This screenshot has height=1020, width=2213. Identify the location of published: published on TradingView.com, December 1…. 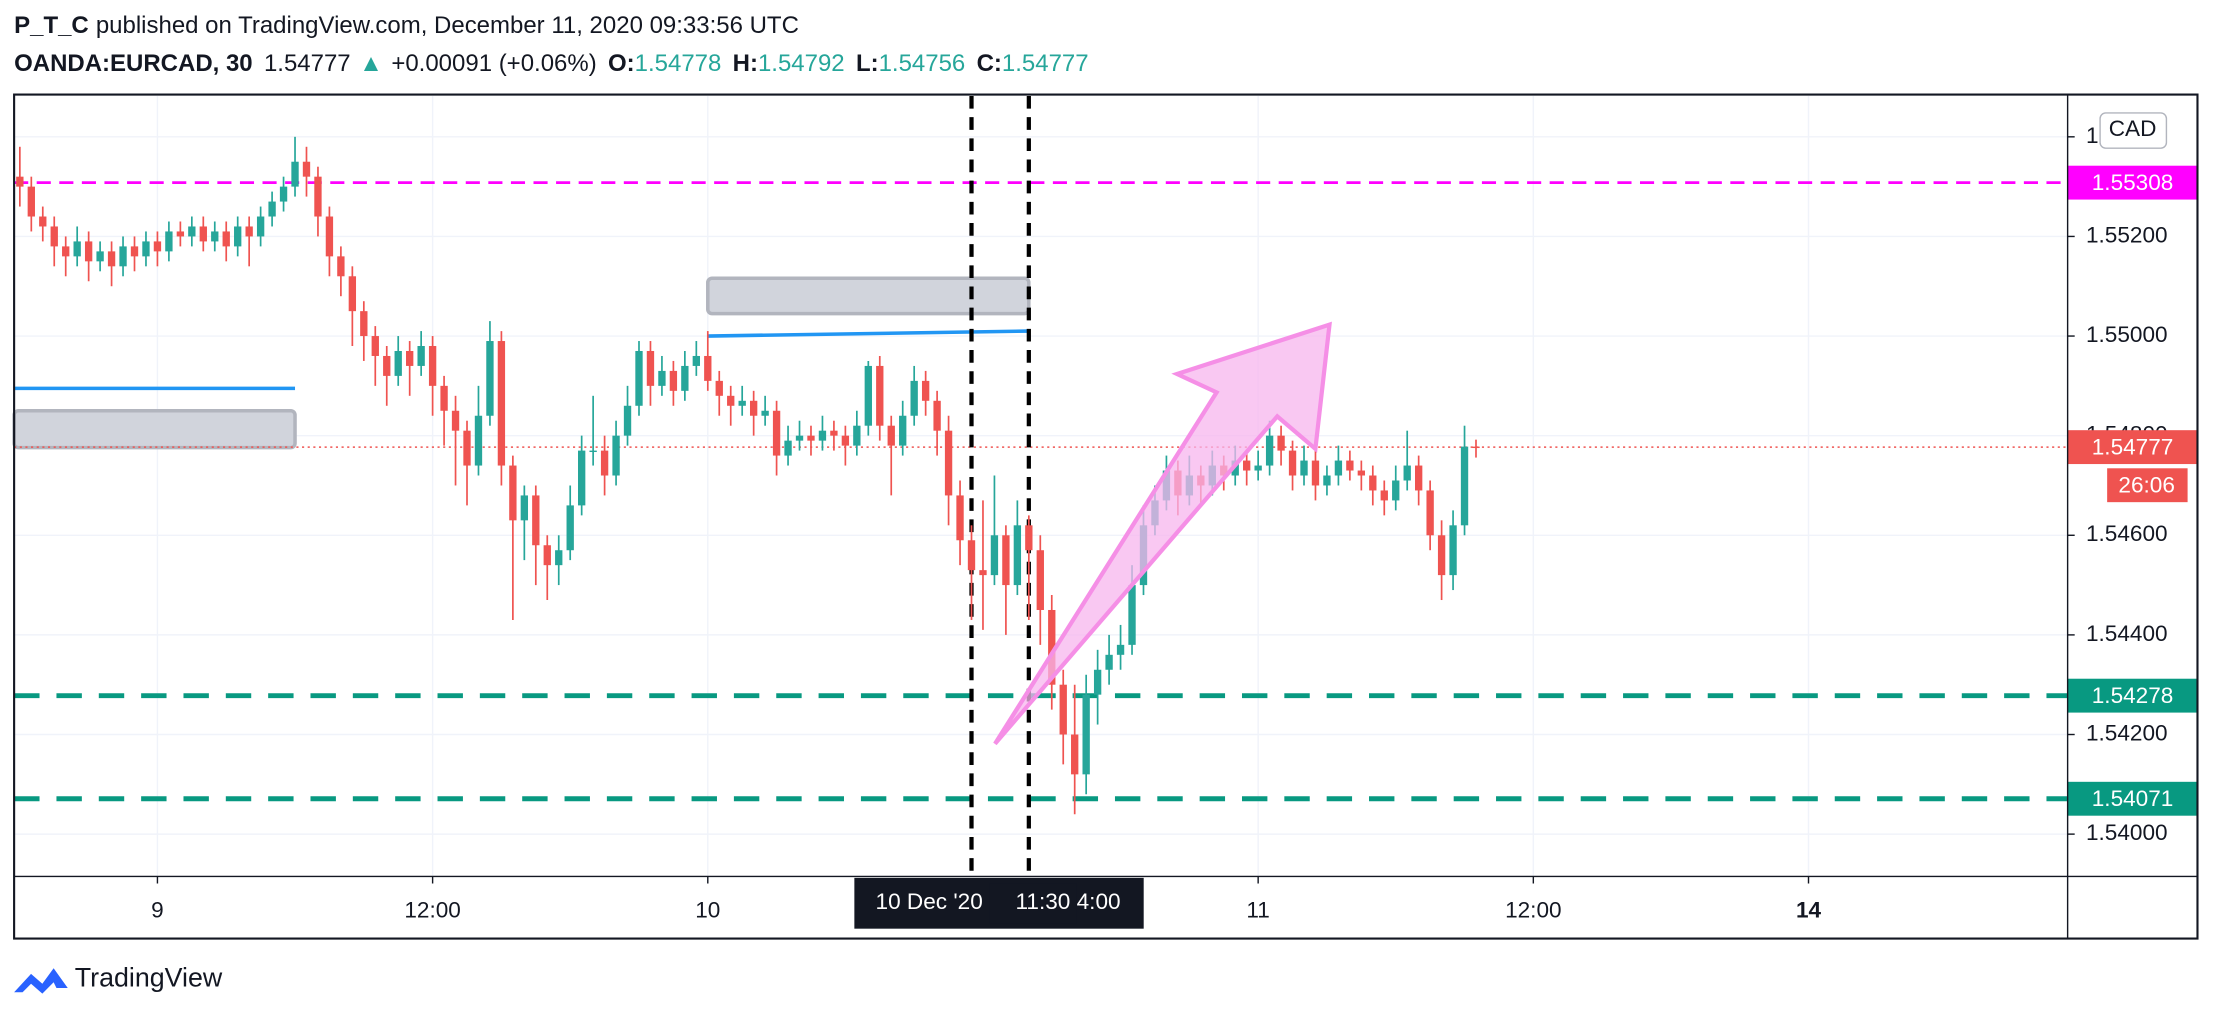
(447, 25).